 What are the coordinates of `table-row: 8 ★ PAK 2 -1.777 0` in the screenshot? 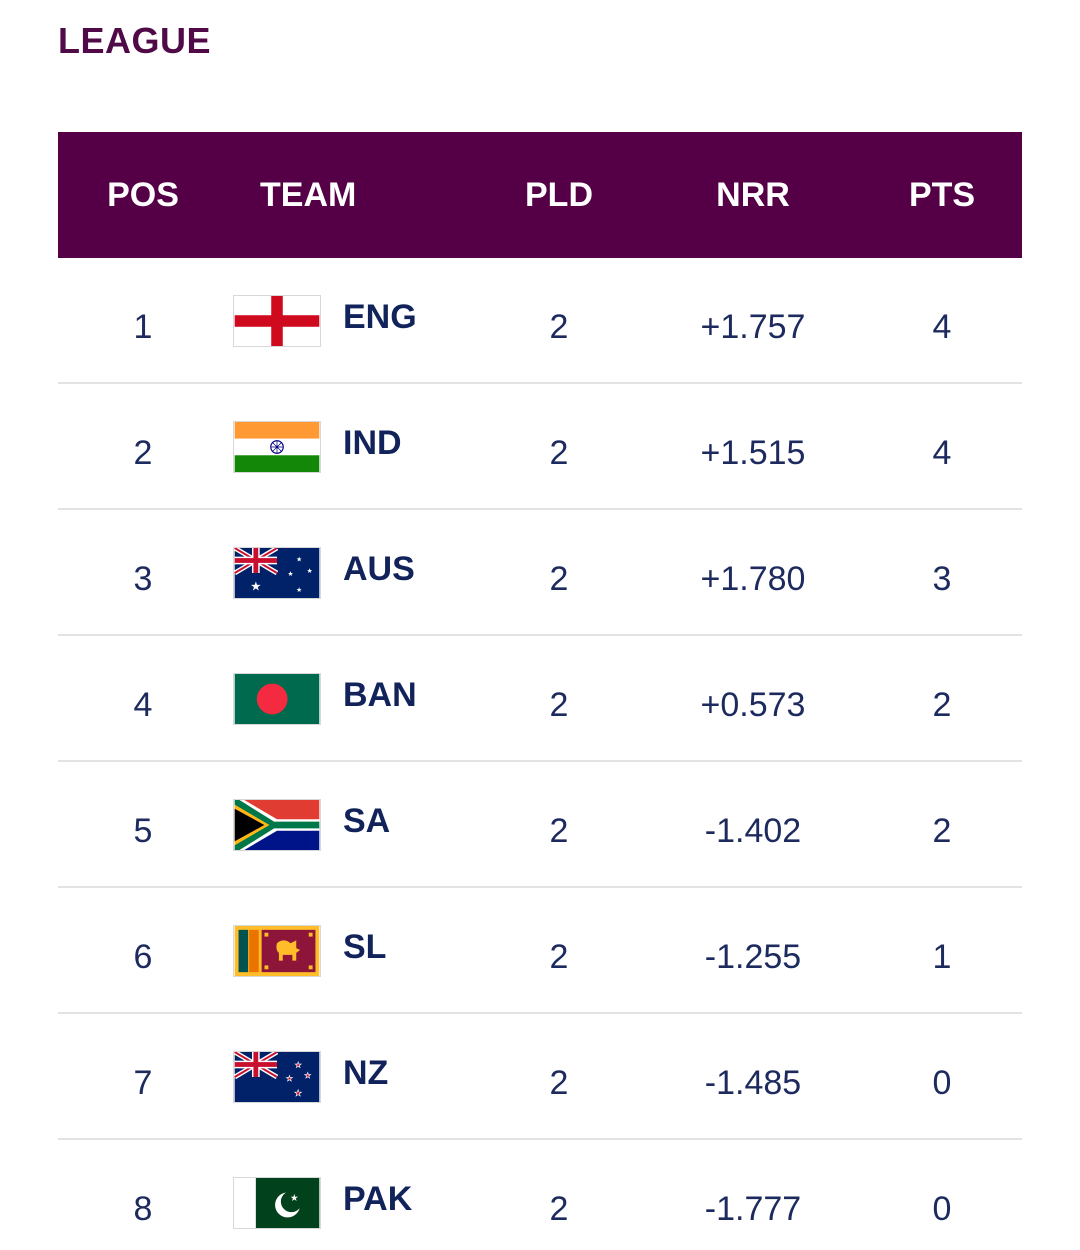 It's located at (540, 1195).